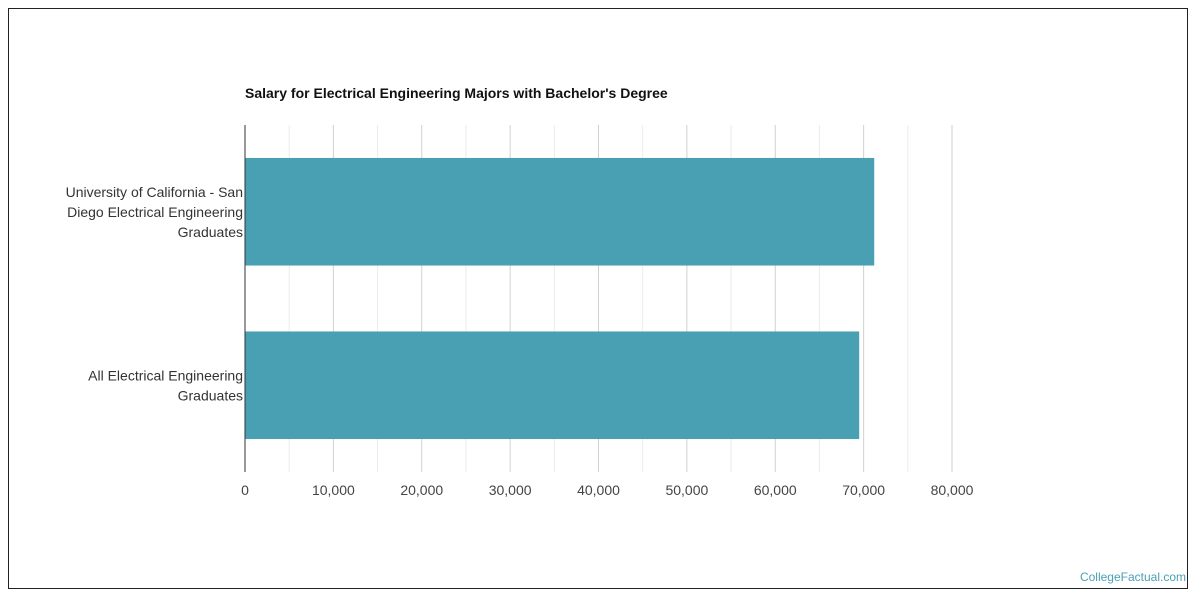  Describe the element at coordinates (598, 490) in the screenshot. I see `x-tick-label: 40,000` at that location.